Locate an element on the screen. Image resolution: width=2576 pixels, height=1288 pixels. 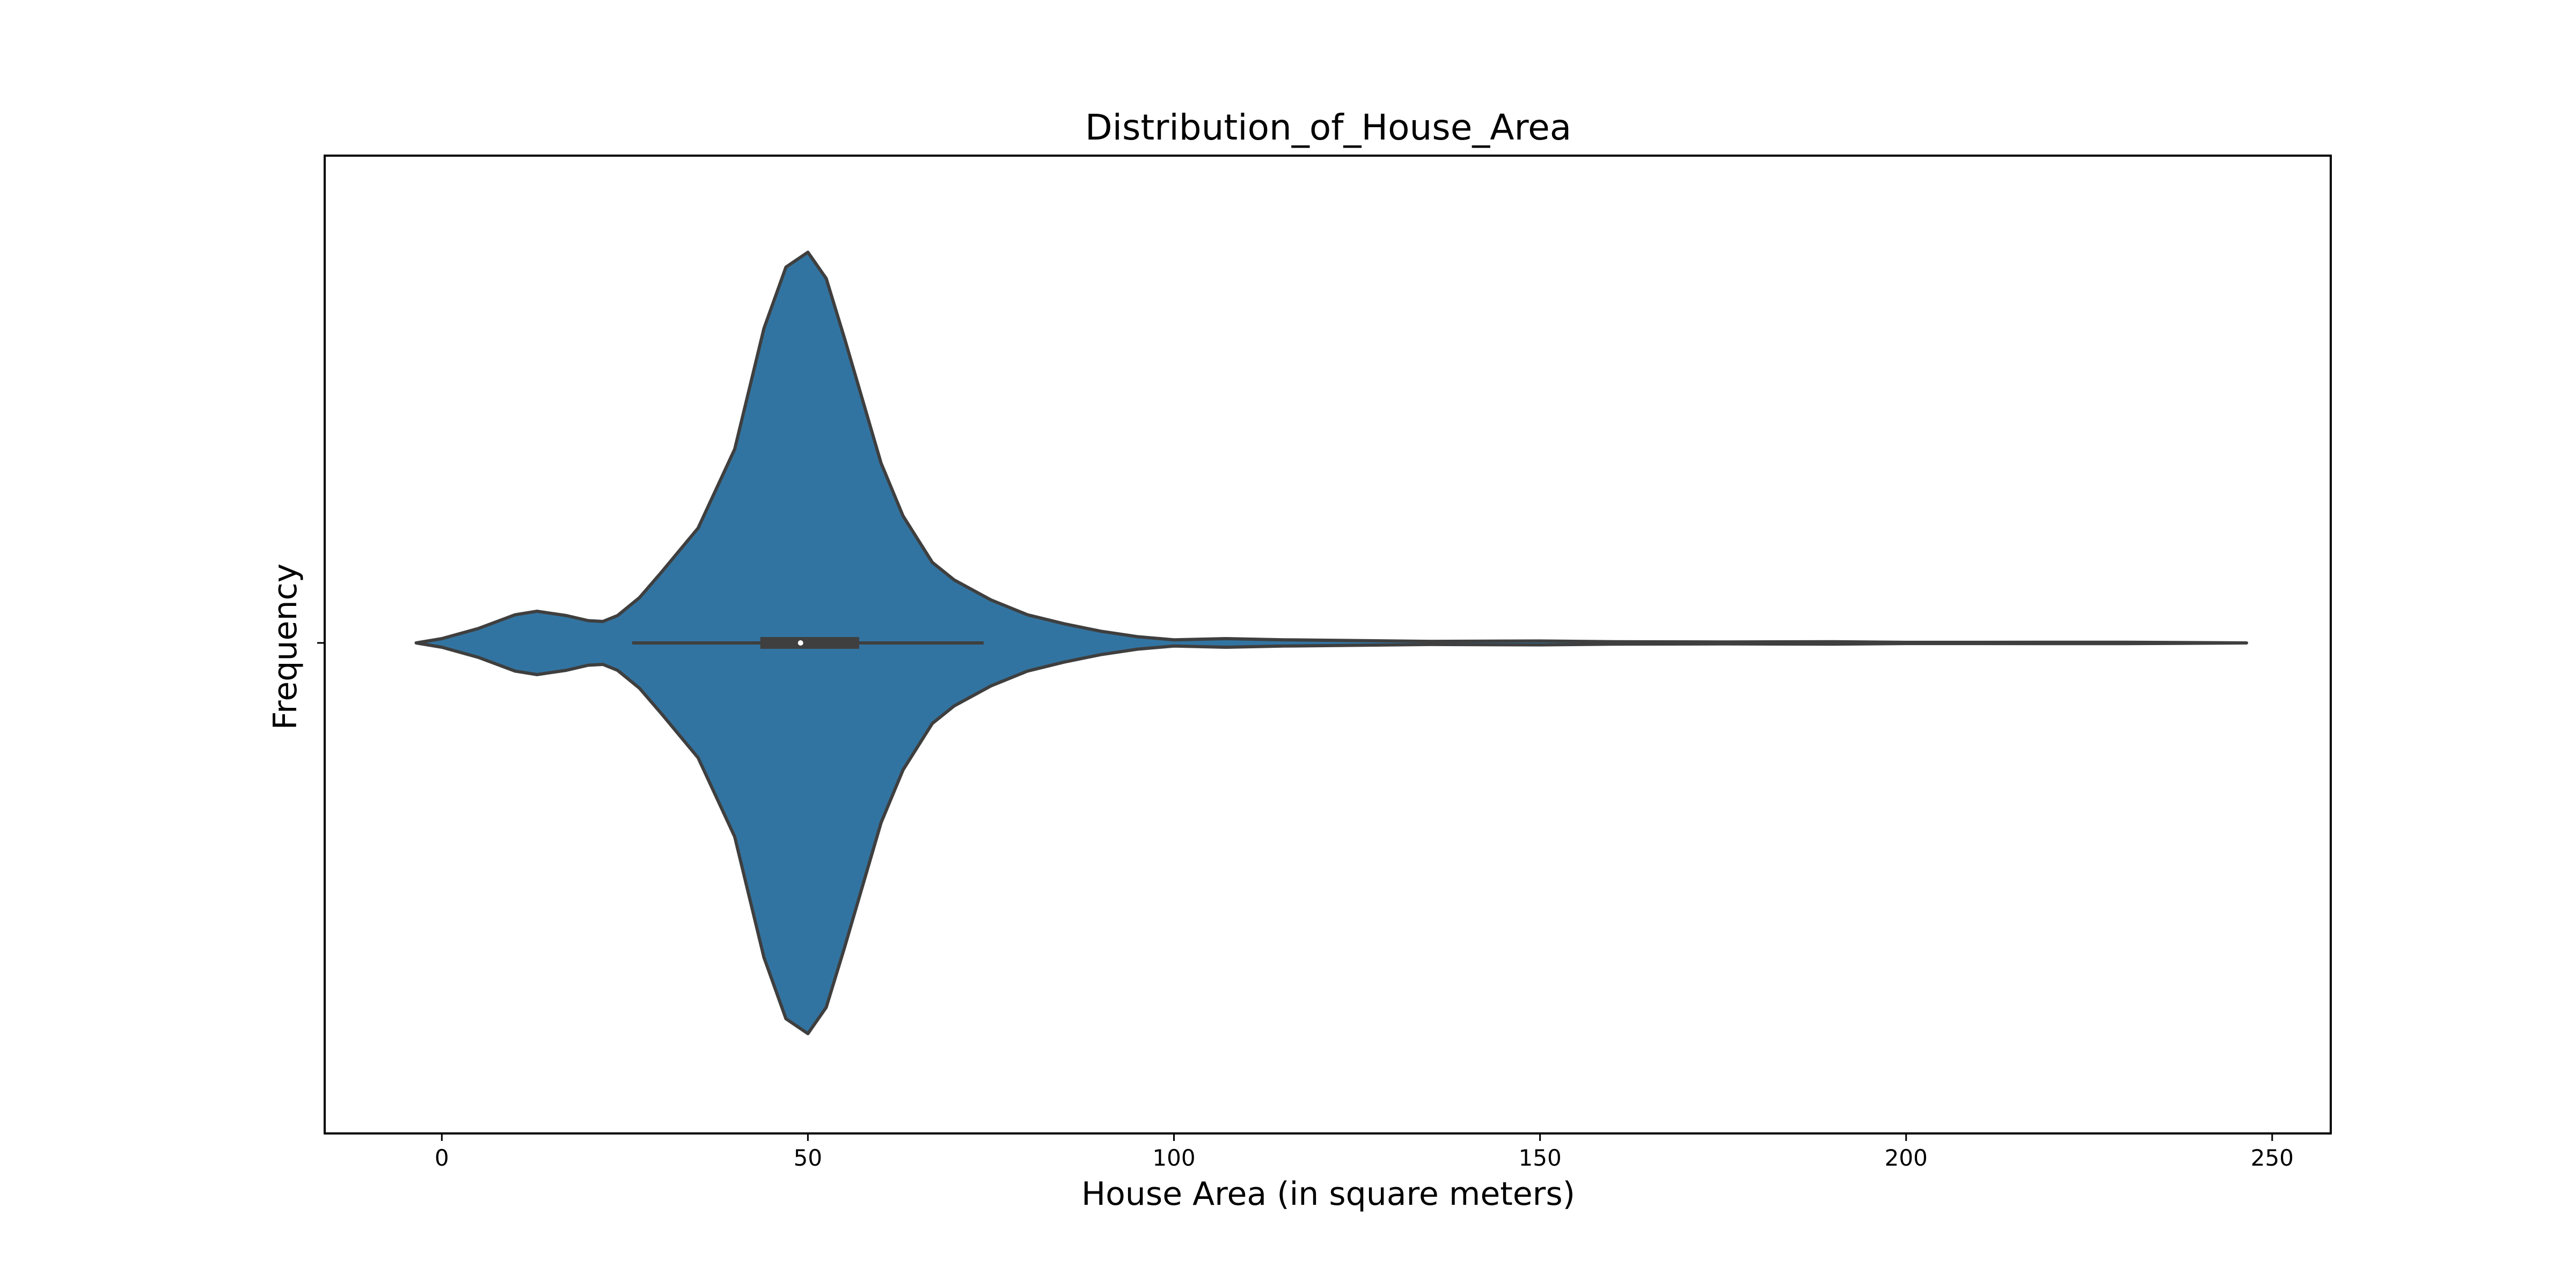
x-tick-label: 200 is located at coordinates (1906, 1158).